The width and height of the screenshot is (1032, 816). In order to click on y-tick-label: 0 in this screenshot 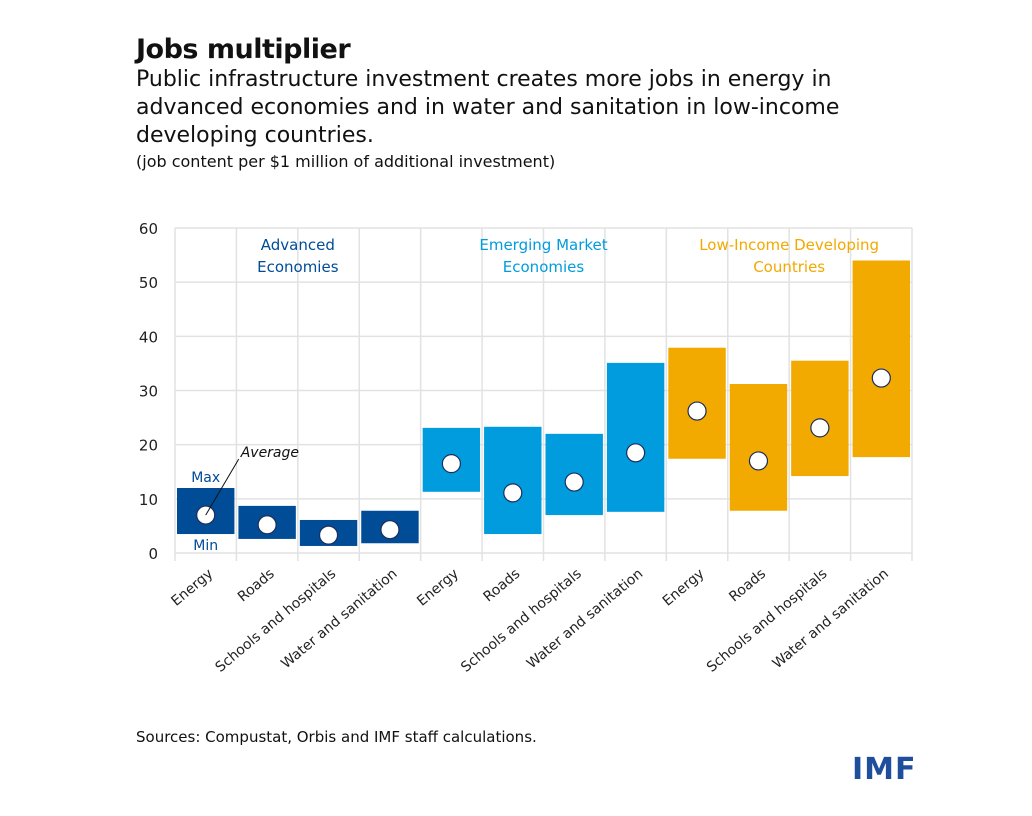, I will do `click(153, 554)`.